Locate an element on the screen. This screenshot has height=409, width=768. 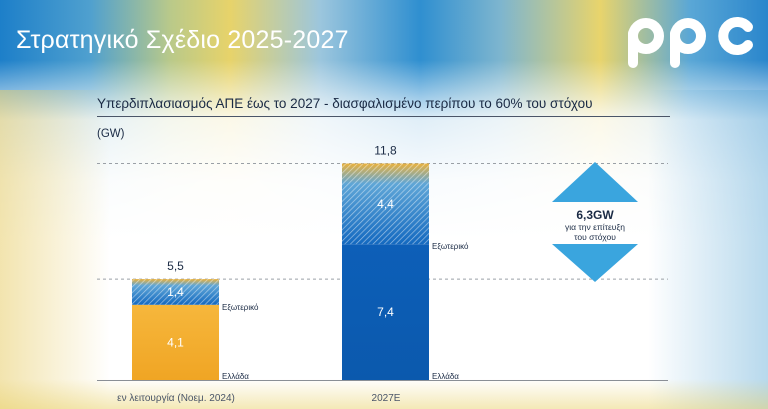
arrow-up-icon is located at coordinates (595, 182).